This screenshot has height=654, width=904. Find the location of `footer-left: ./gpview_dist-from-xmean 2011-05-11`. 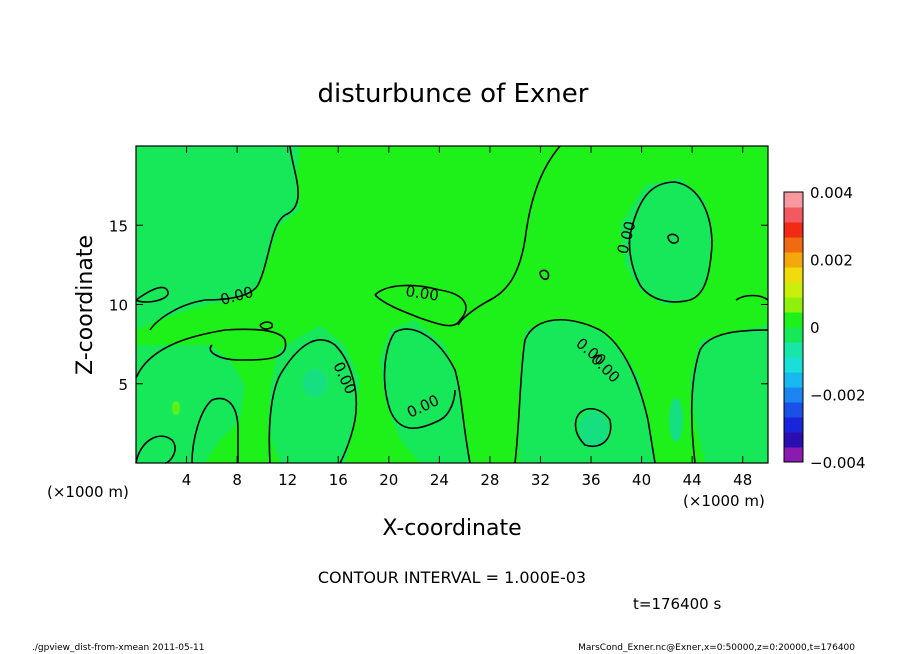

footer-left: ./gpview_dist-from-xmean 2011-05-11 is located at coordinates (118, 648).